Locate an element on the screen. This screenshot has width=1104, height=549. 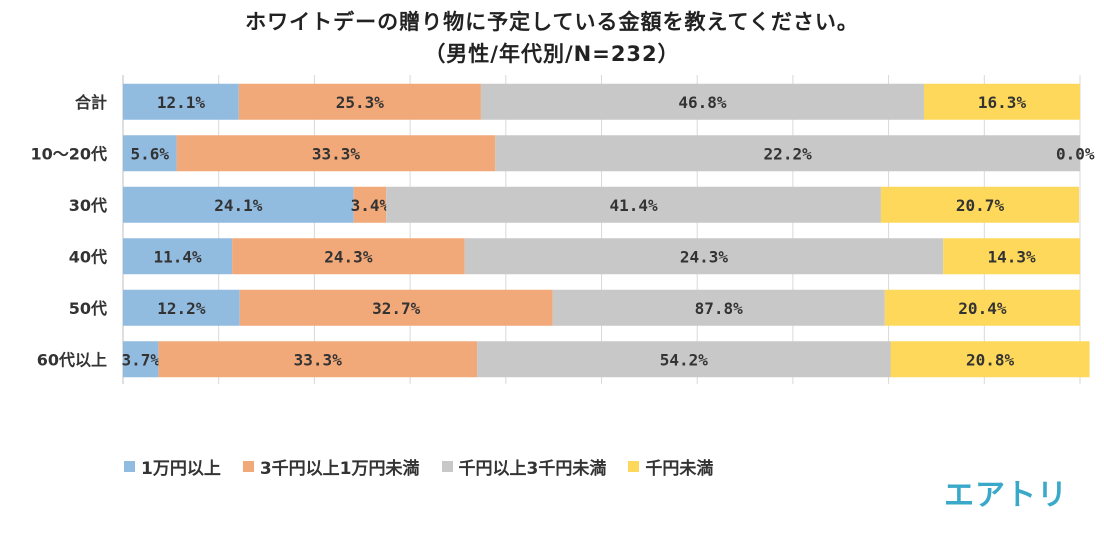
legend-item-10k-plus: 1万円以上 is located at coordinates (172, 466).